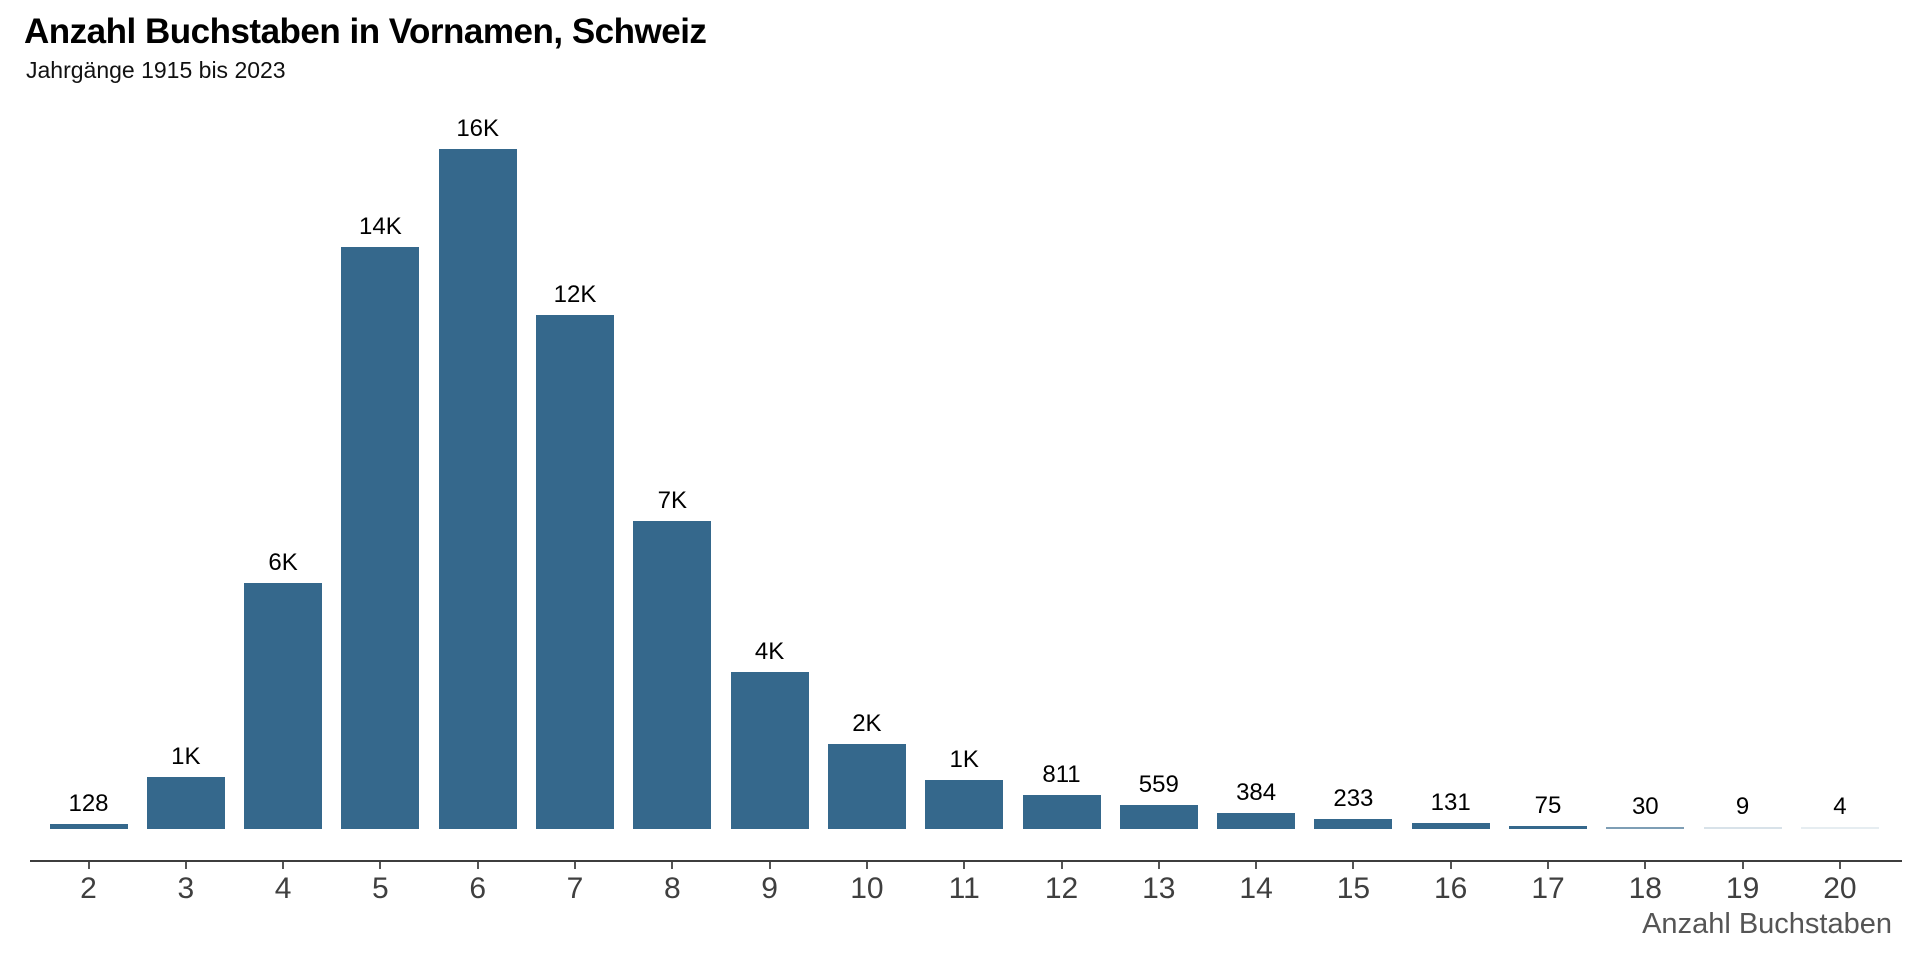 The image size is (1920, 960). Describe the element at coordinates (1353, 888) in the screenshot. I see `x-axis-tick-label: 15` at that location.